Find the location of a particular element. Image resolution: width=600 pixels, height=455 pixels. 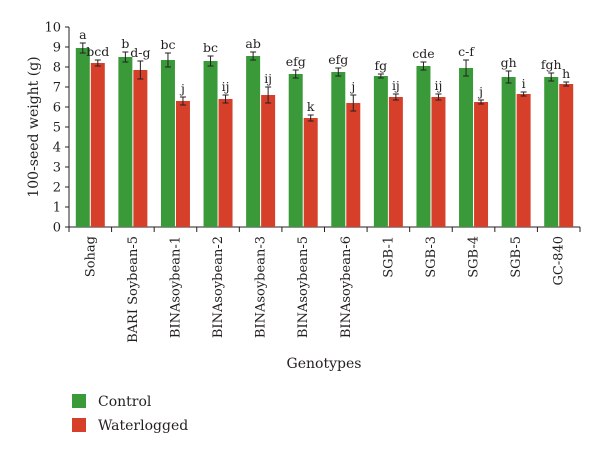

legend-swatch-waterlogged is located at coordinates (79, 425).